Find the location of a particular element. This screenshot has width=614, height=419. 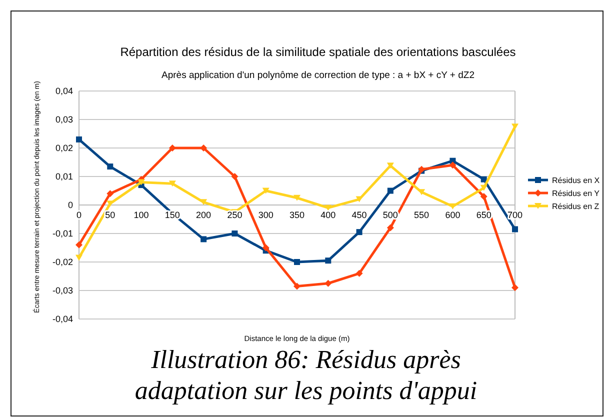

x-tick-label: 250 is located at coordinates (234, 215).